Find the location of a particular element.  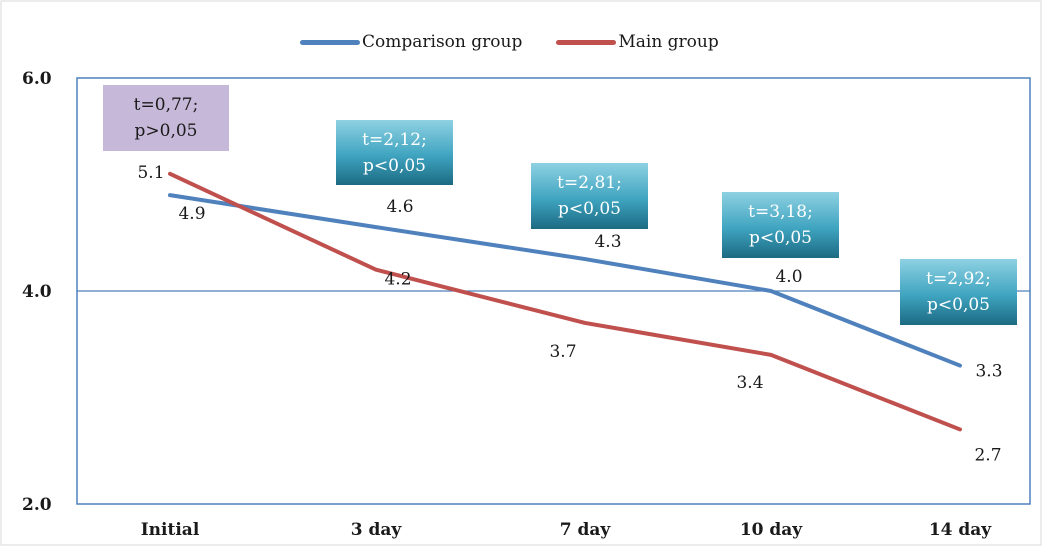

annotation-t-value: t=0,77; is located at coordinates (166, 105).